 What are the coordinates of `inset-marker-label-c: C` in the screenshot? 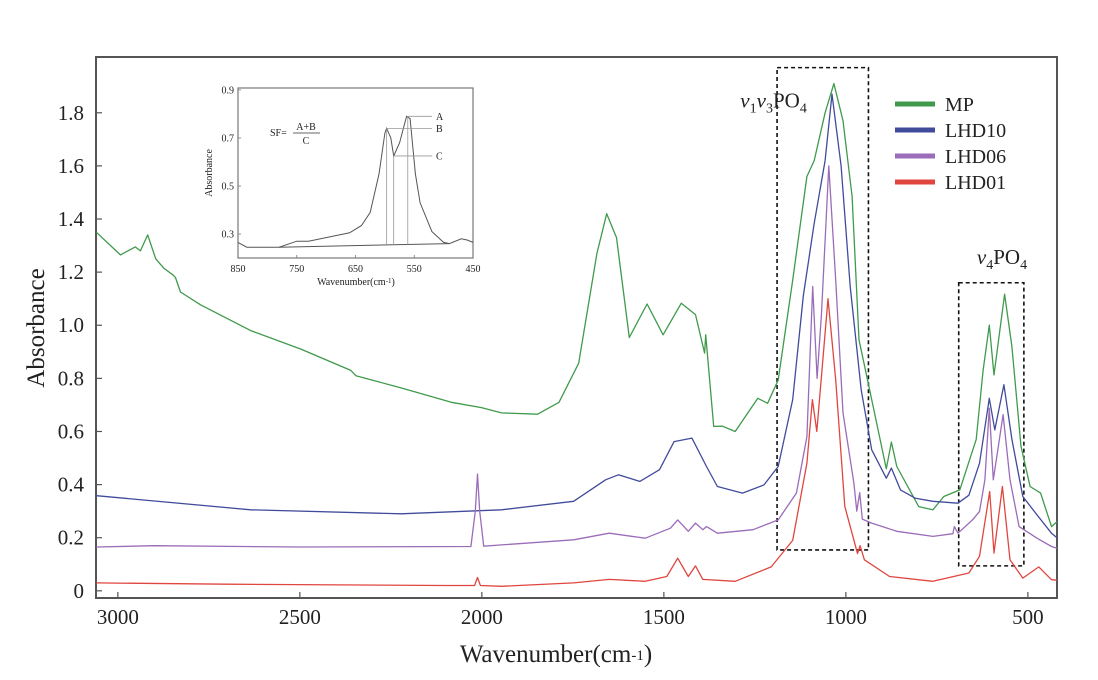 It's located at (439, 156).